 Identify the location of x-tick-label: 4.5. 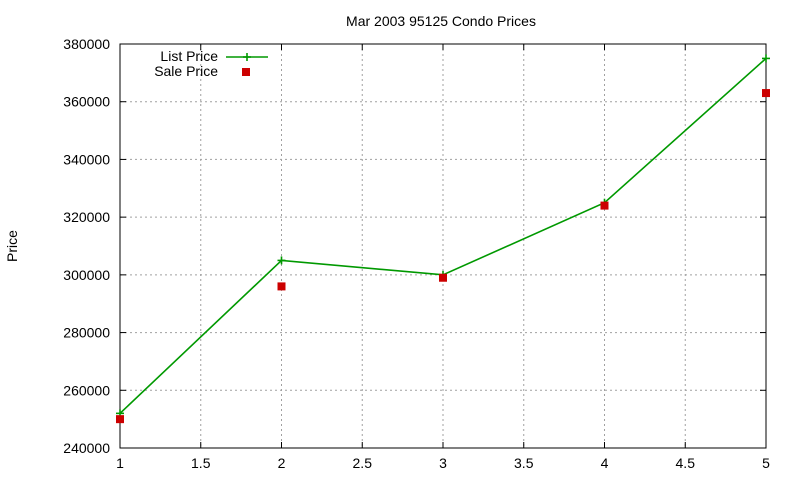
(686, 463).